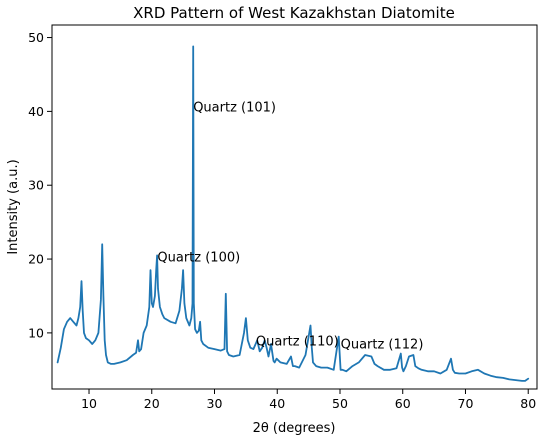  I want to click on y-tick-label-50: 50, so click(36, 37).